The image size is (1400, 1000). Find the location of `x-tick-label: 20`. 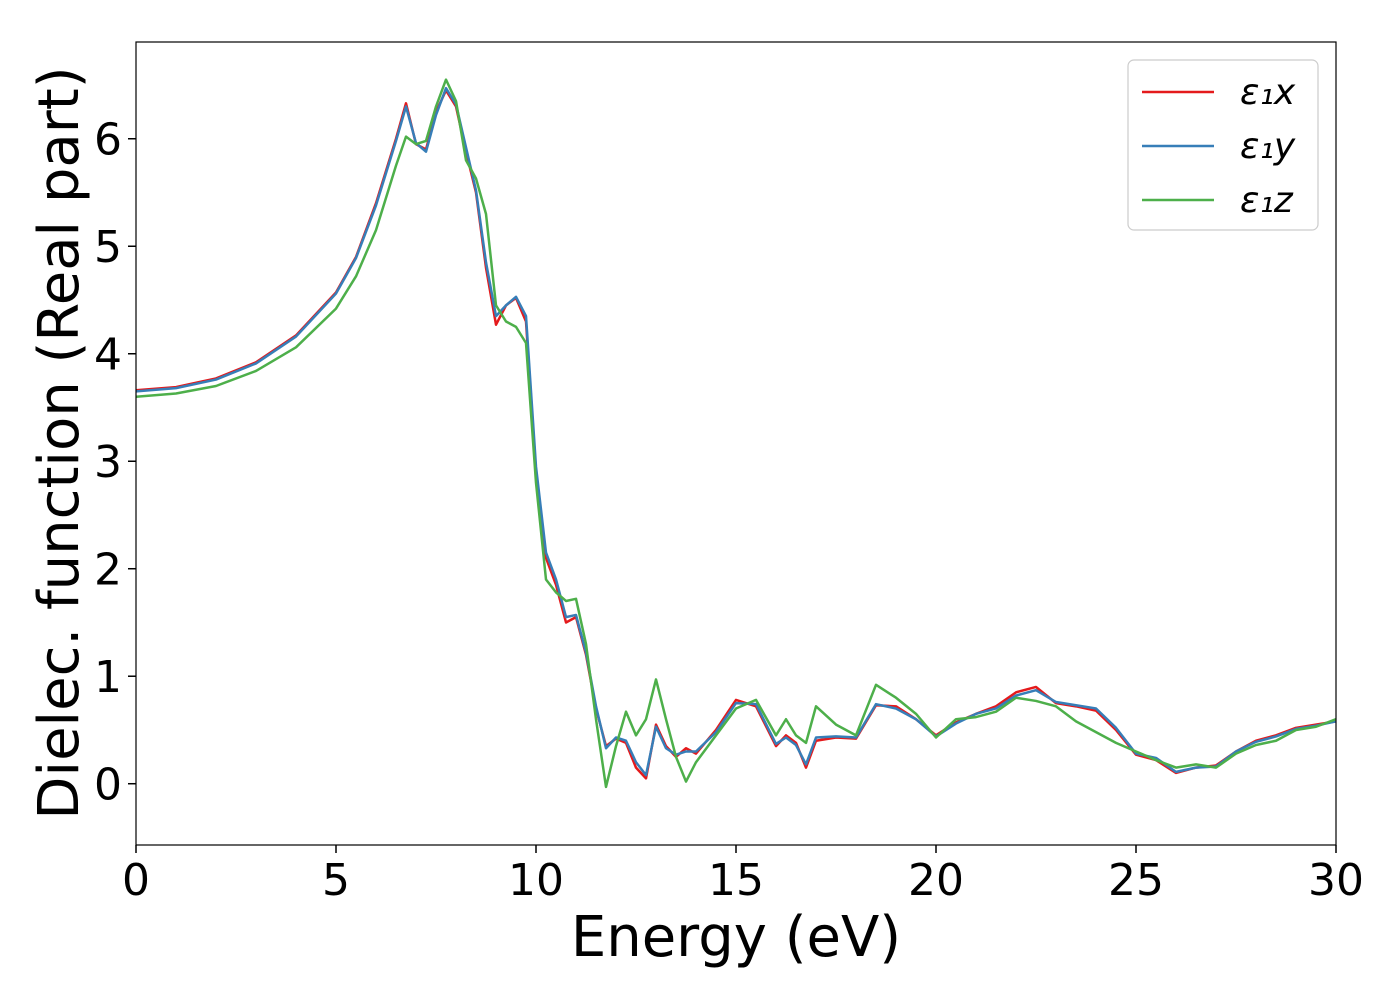

x-tick-label: 20 is located at coordinates (936, 880).